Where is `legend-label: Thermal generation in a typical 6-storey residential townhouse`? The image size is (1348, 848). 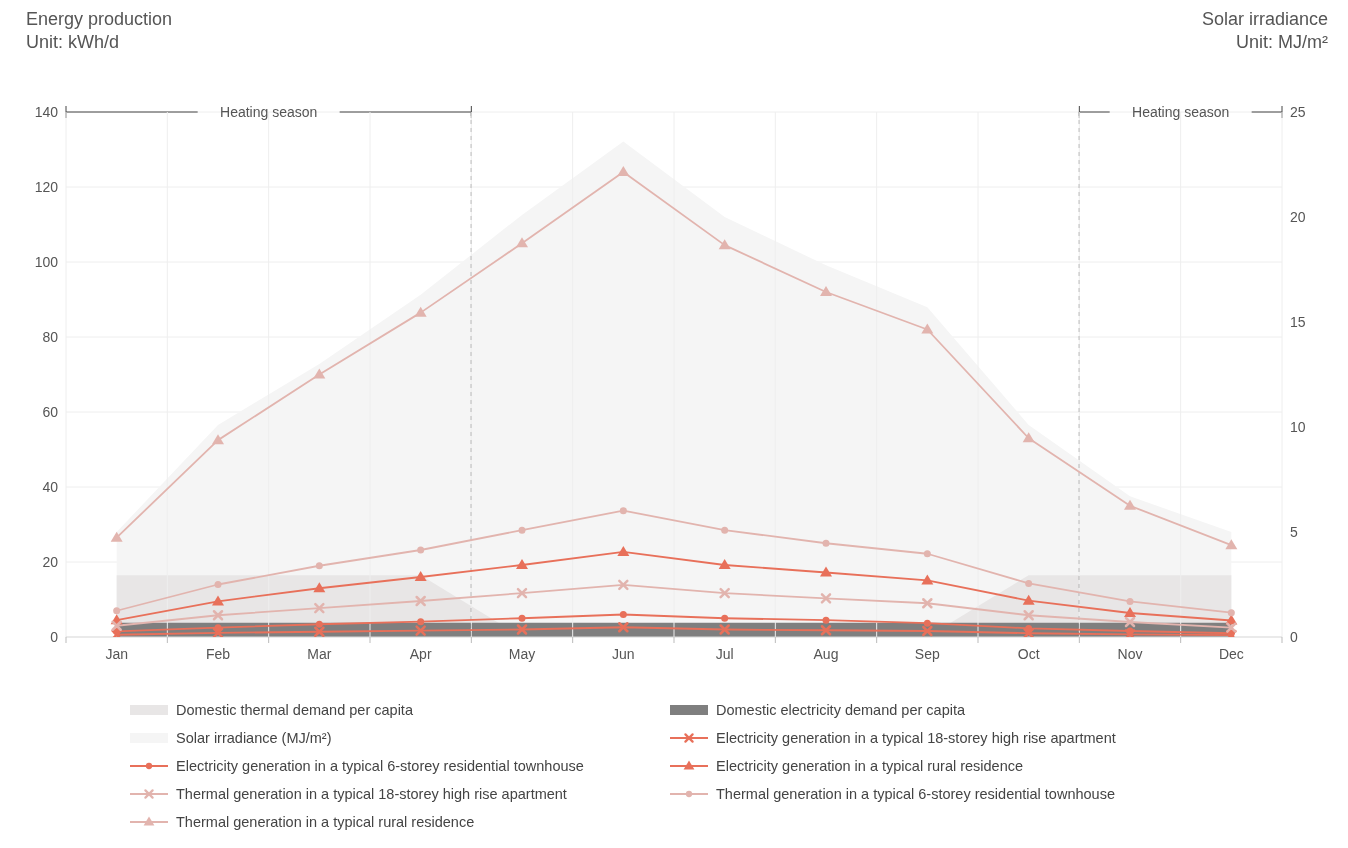 legend-label: Thermal generation in a typical 6-storey residential townhouse is located at coordinates (915, 794).